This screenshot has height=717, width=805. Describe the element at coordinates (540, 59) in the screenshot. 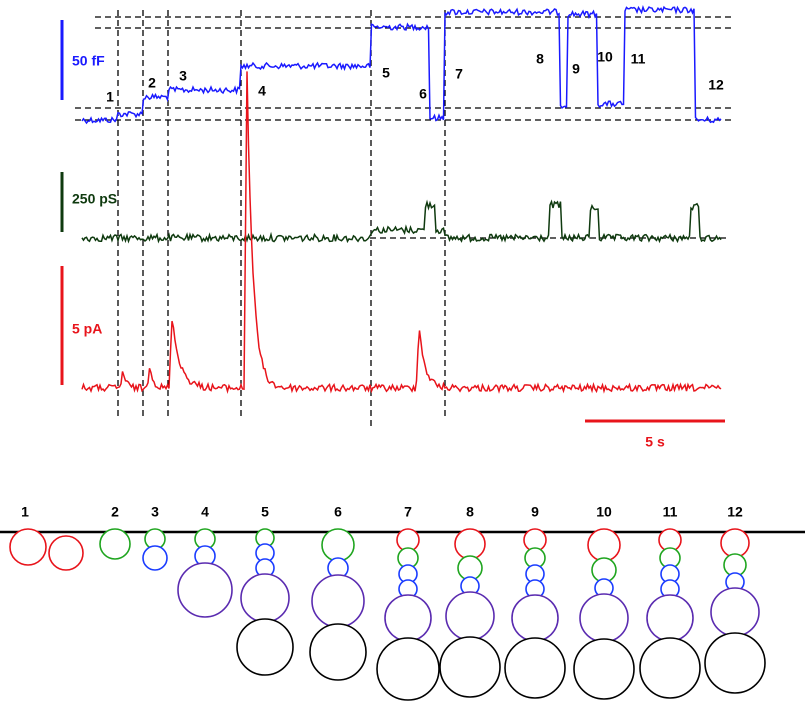

I see `event-label: 8` at that location.